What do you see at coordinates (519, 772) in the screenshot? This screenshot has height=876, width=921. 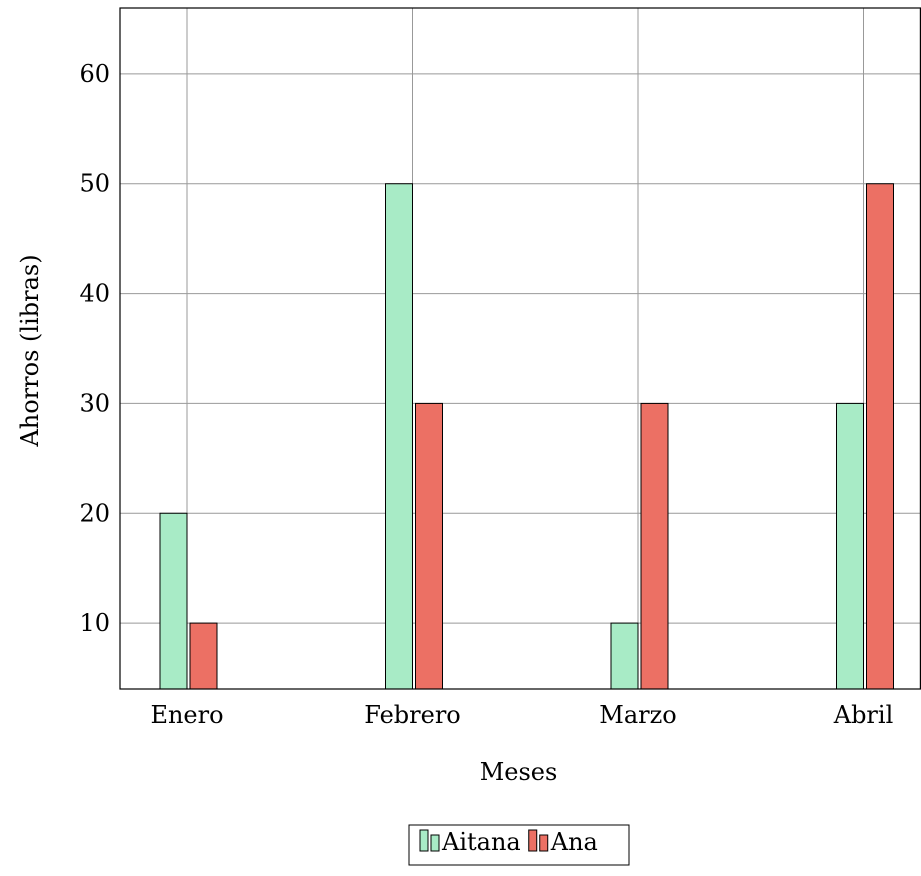 I see `x-axis-label: Meses` at bounding box center [519, 772].